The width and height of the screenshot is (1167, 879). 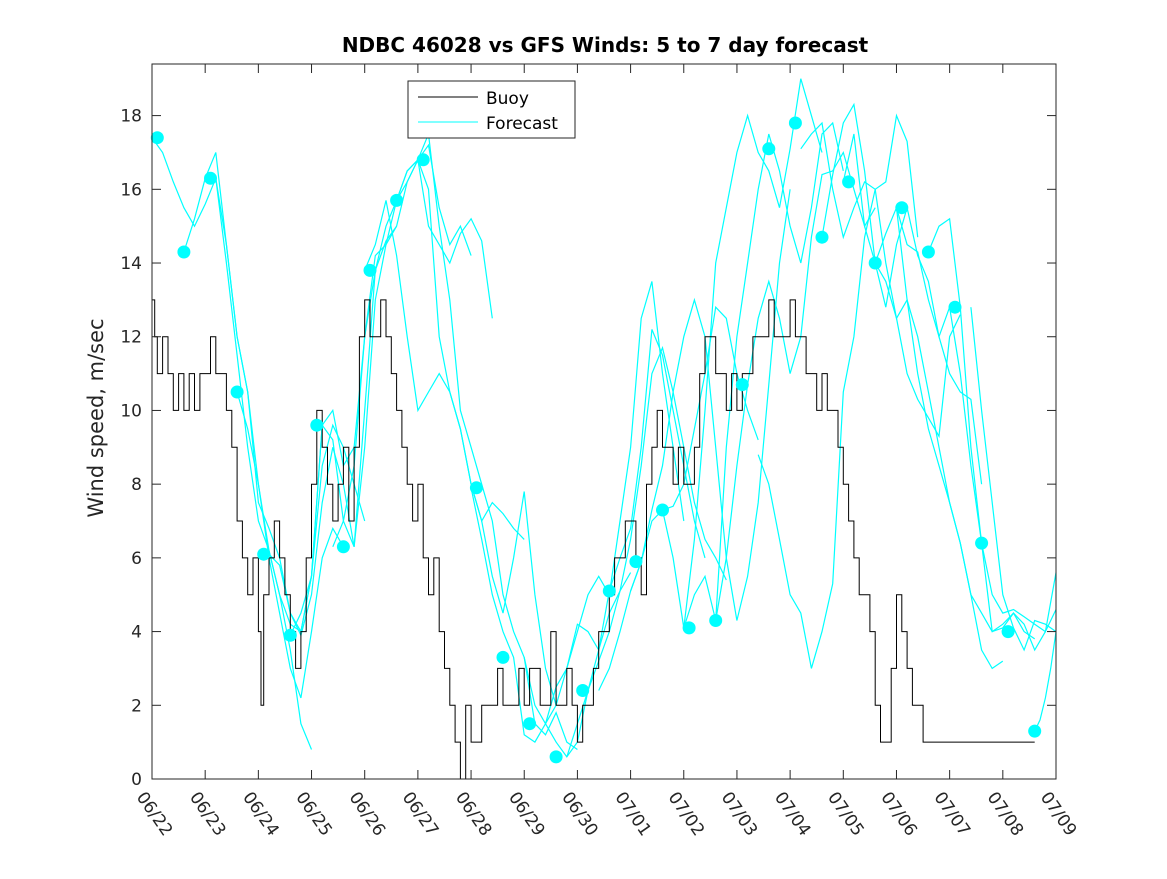 I want to click on legend-buoy-label: Buoy, so click(x=507, y=99).